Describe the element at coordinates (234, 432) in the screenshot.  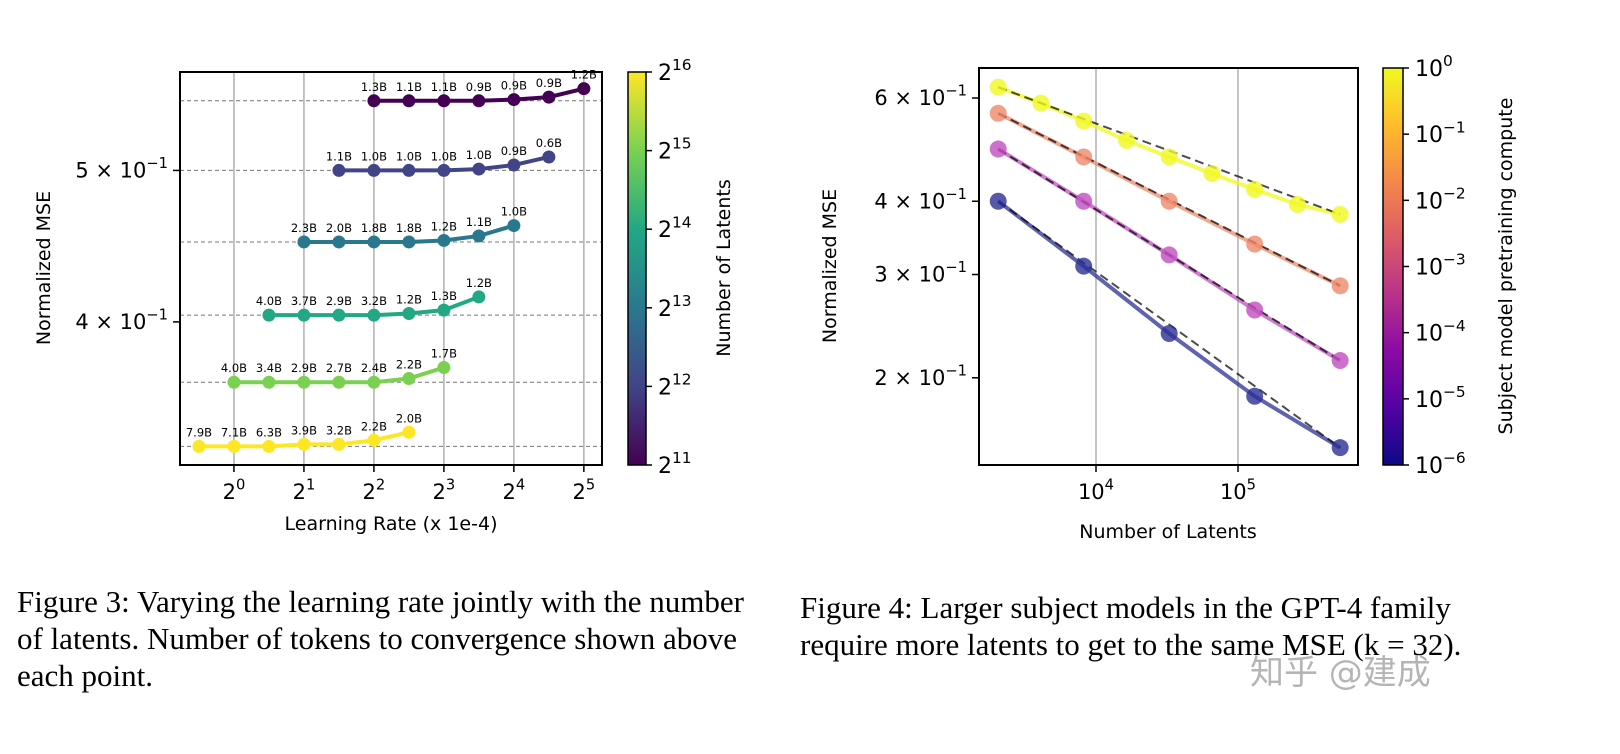
I see `point-label: 7.1B` at that location.